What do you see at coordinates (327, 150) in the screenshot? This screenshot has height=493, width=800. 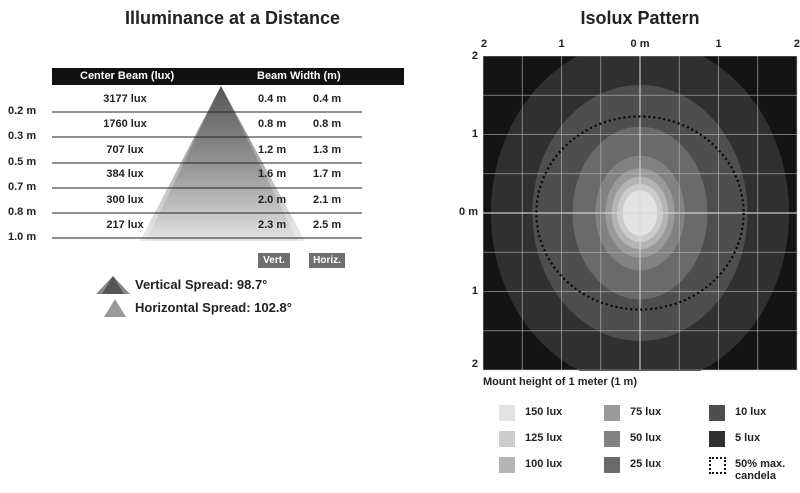 I see `horiz-width-value: 1.3 m` at bounding box center [327, 150].